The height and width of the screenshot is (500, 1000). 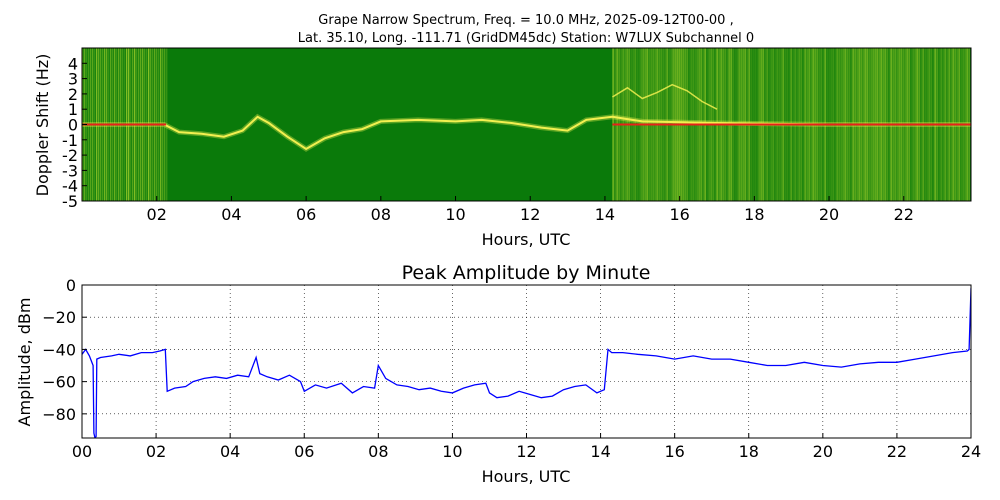 I want to click on x-tick-label: 00, so click(x=82, y=451).